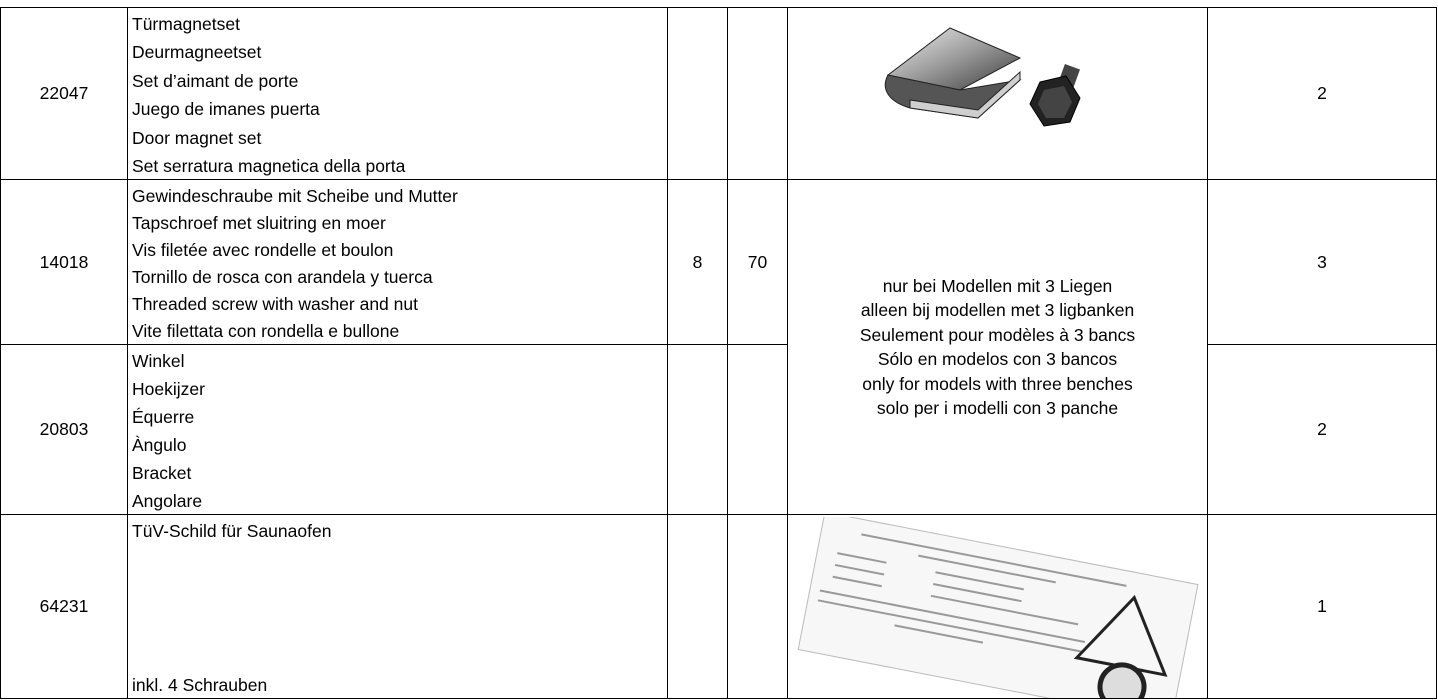  I want to click on description-line: Threaded screw with washer and nut, so click(275, 304).